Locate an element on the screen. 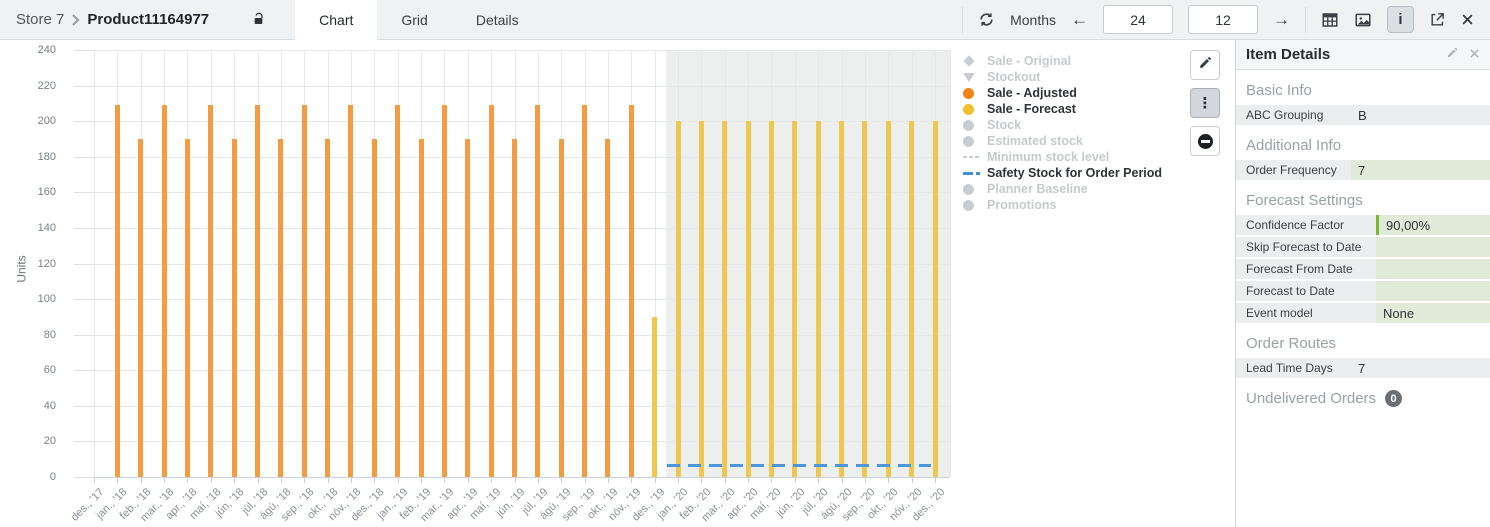  row-label: Event model is located at coordinates (1306, 313).